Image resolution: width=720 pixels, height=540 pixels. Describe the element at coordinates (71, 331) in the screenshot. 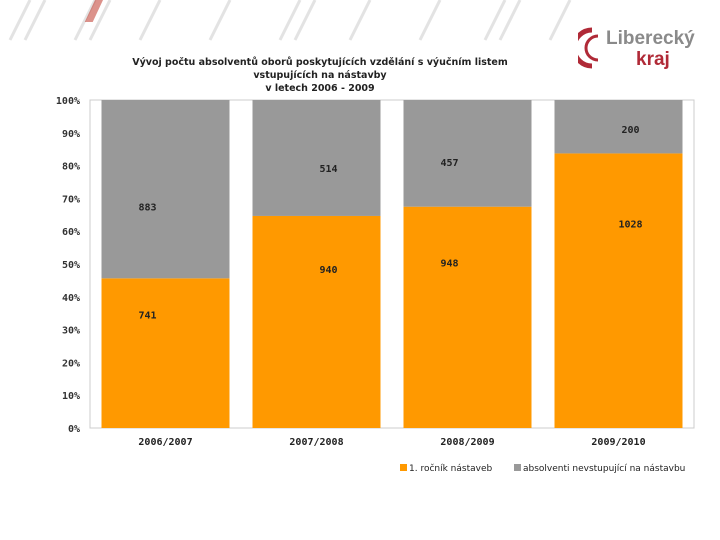

I see `y-tick-label: 30%` at that location.